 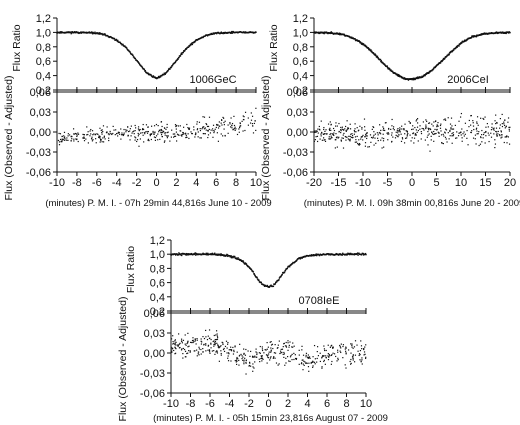 I want to click on x-tick-label: -4, so click(x=117, y=183).